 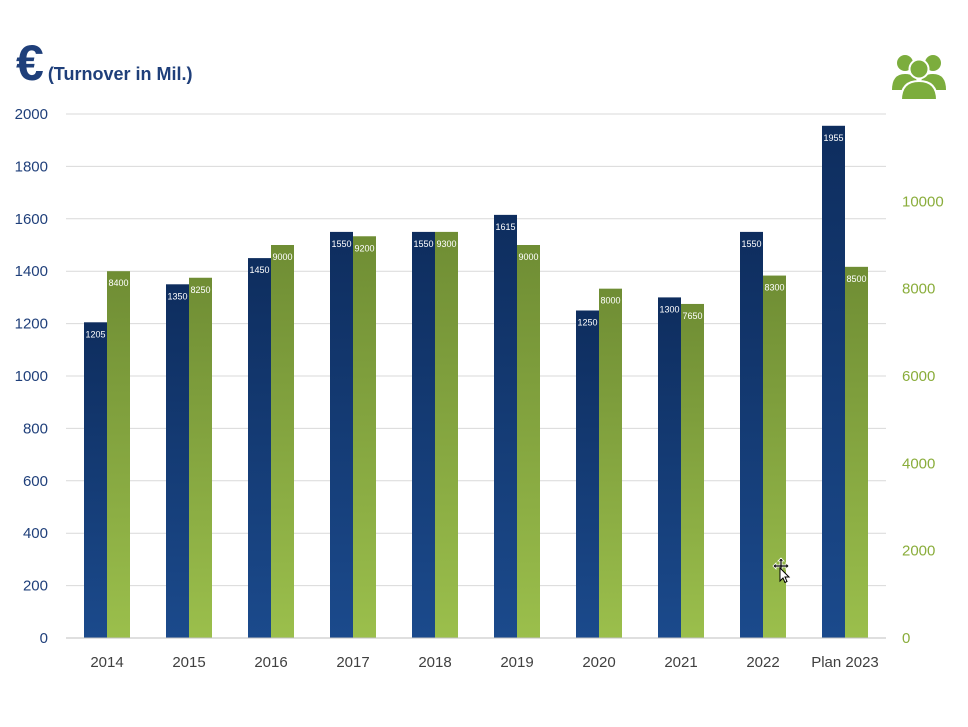 What do you see at coordinates (918, 289) in the screenshot?
I see `right-axis-tick-label: 8000` at bounding box center [918, 289].